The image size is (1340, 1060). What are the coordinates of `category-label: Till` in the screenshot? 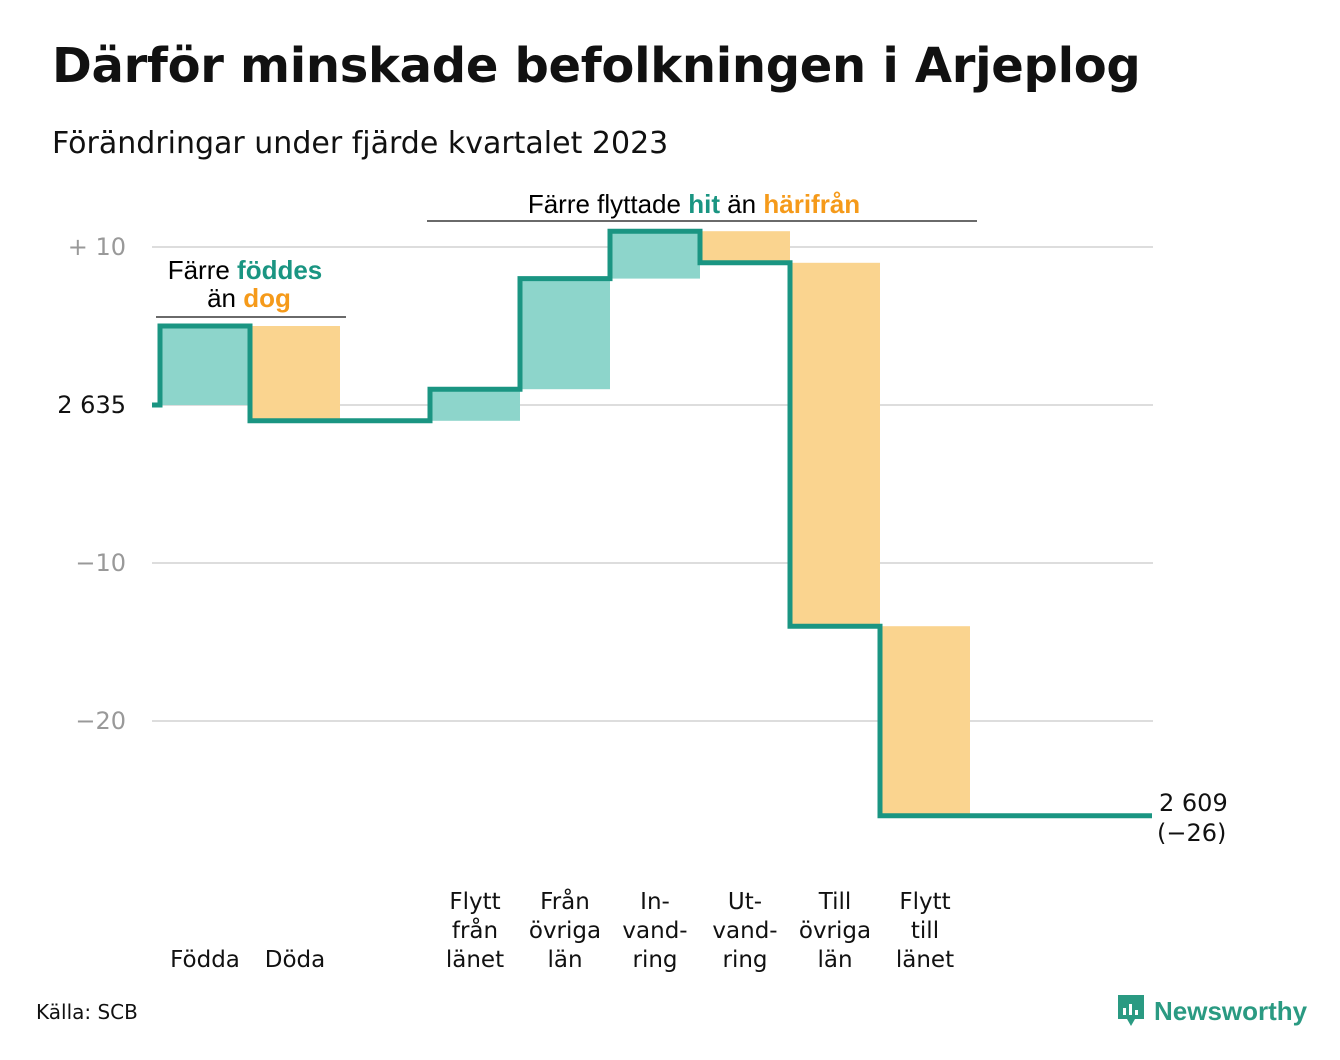 It's located at (835, 902).